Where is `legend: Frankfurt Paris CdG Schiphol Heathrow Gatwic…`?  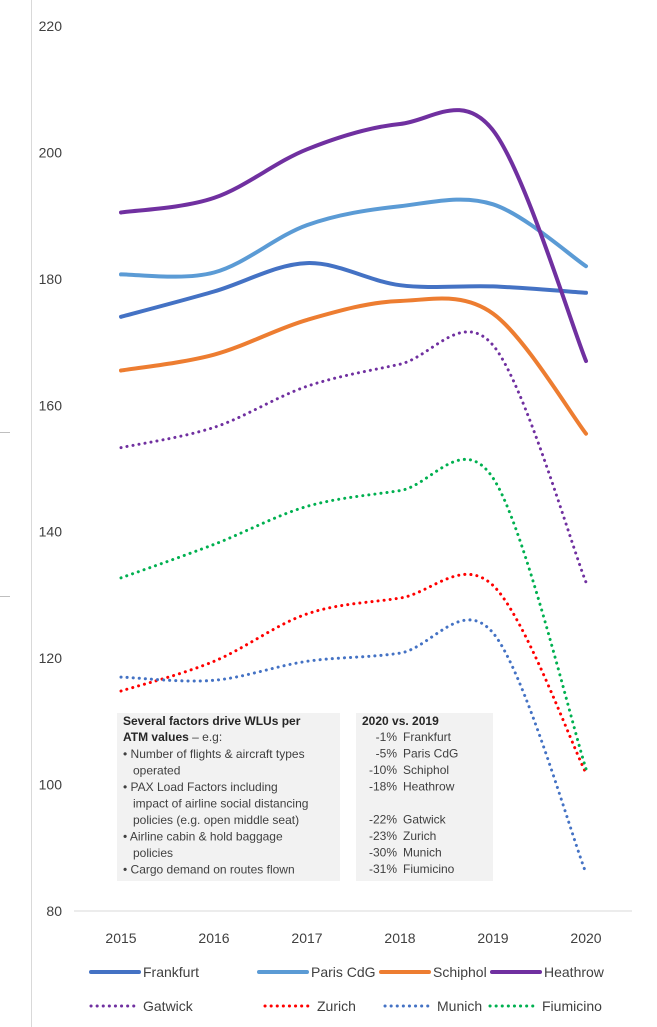
legend: Frankfurt Paris CdG Schiphol Heathrow Gatwic… is located at coordinates (347, 989).